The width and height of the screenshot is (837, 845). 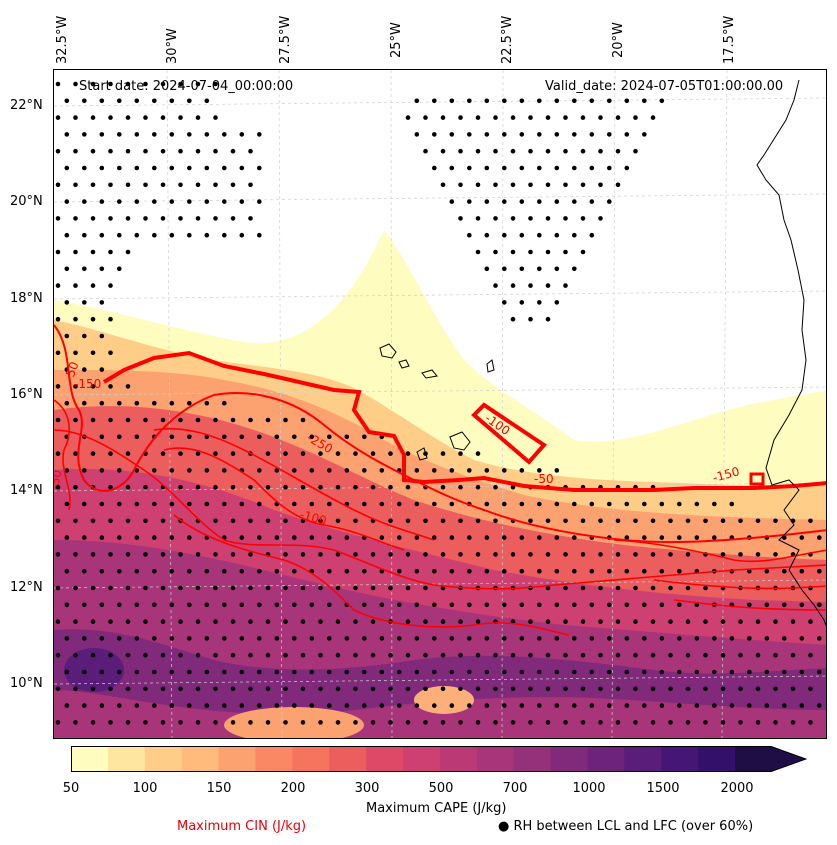 I want to click on rh-legend: ● RH between LCL and LFC (over 60%), so click(x=626, y=826).